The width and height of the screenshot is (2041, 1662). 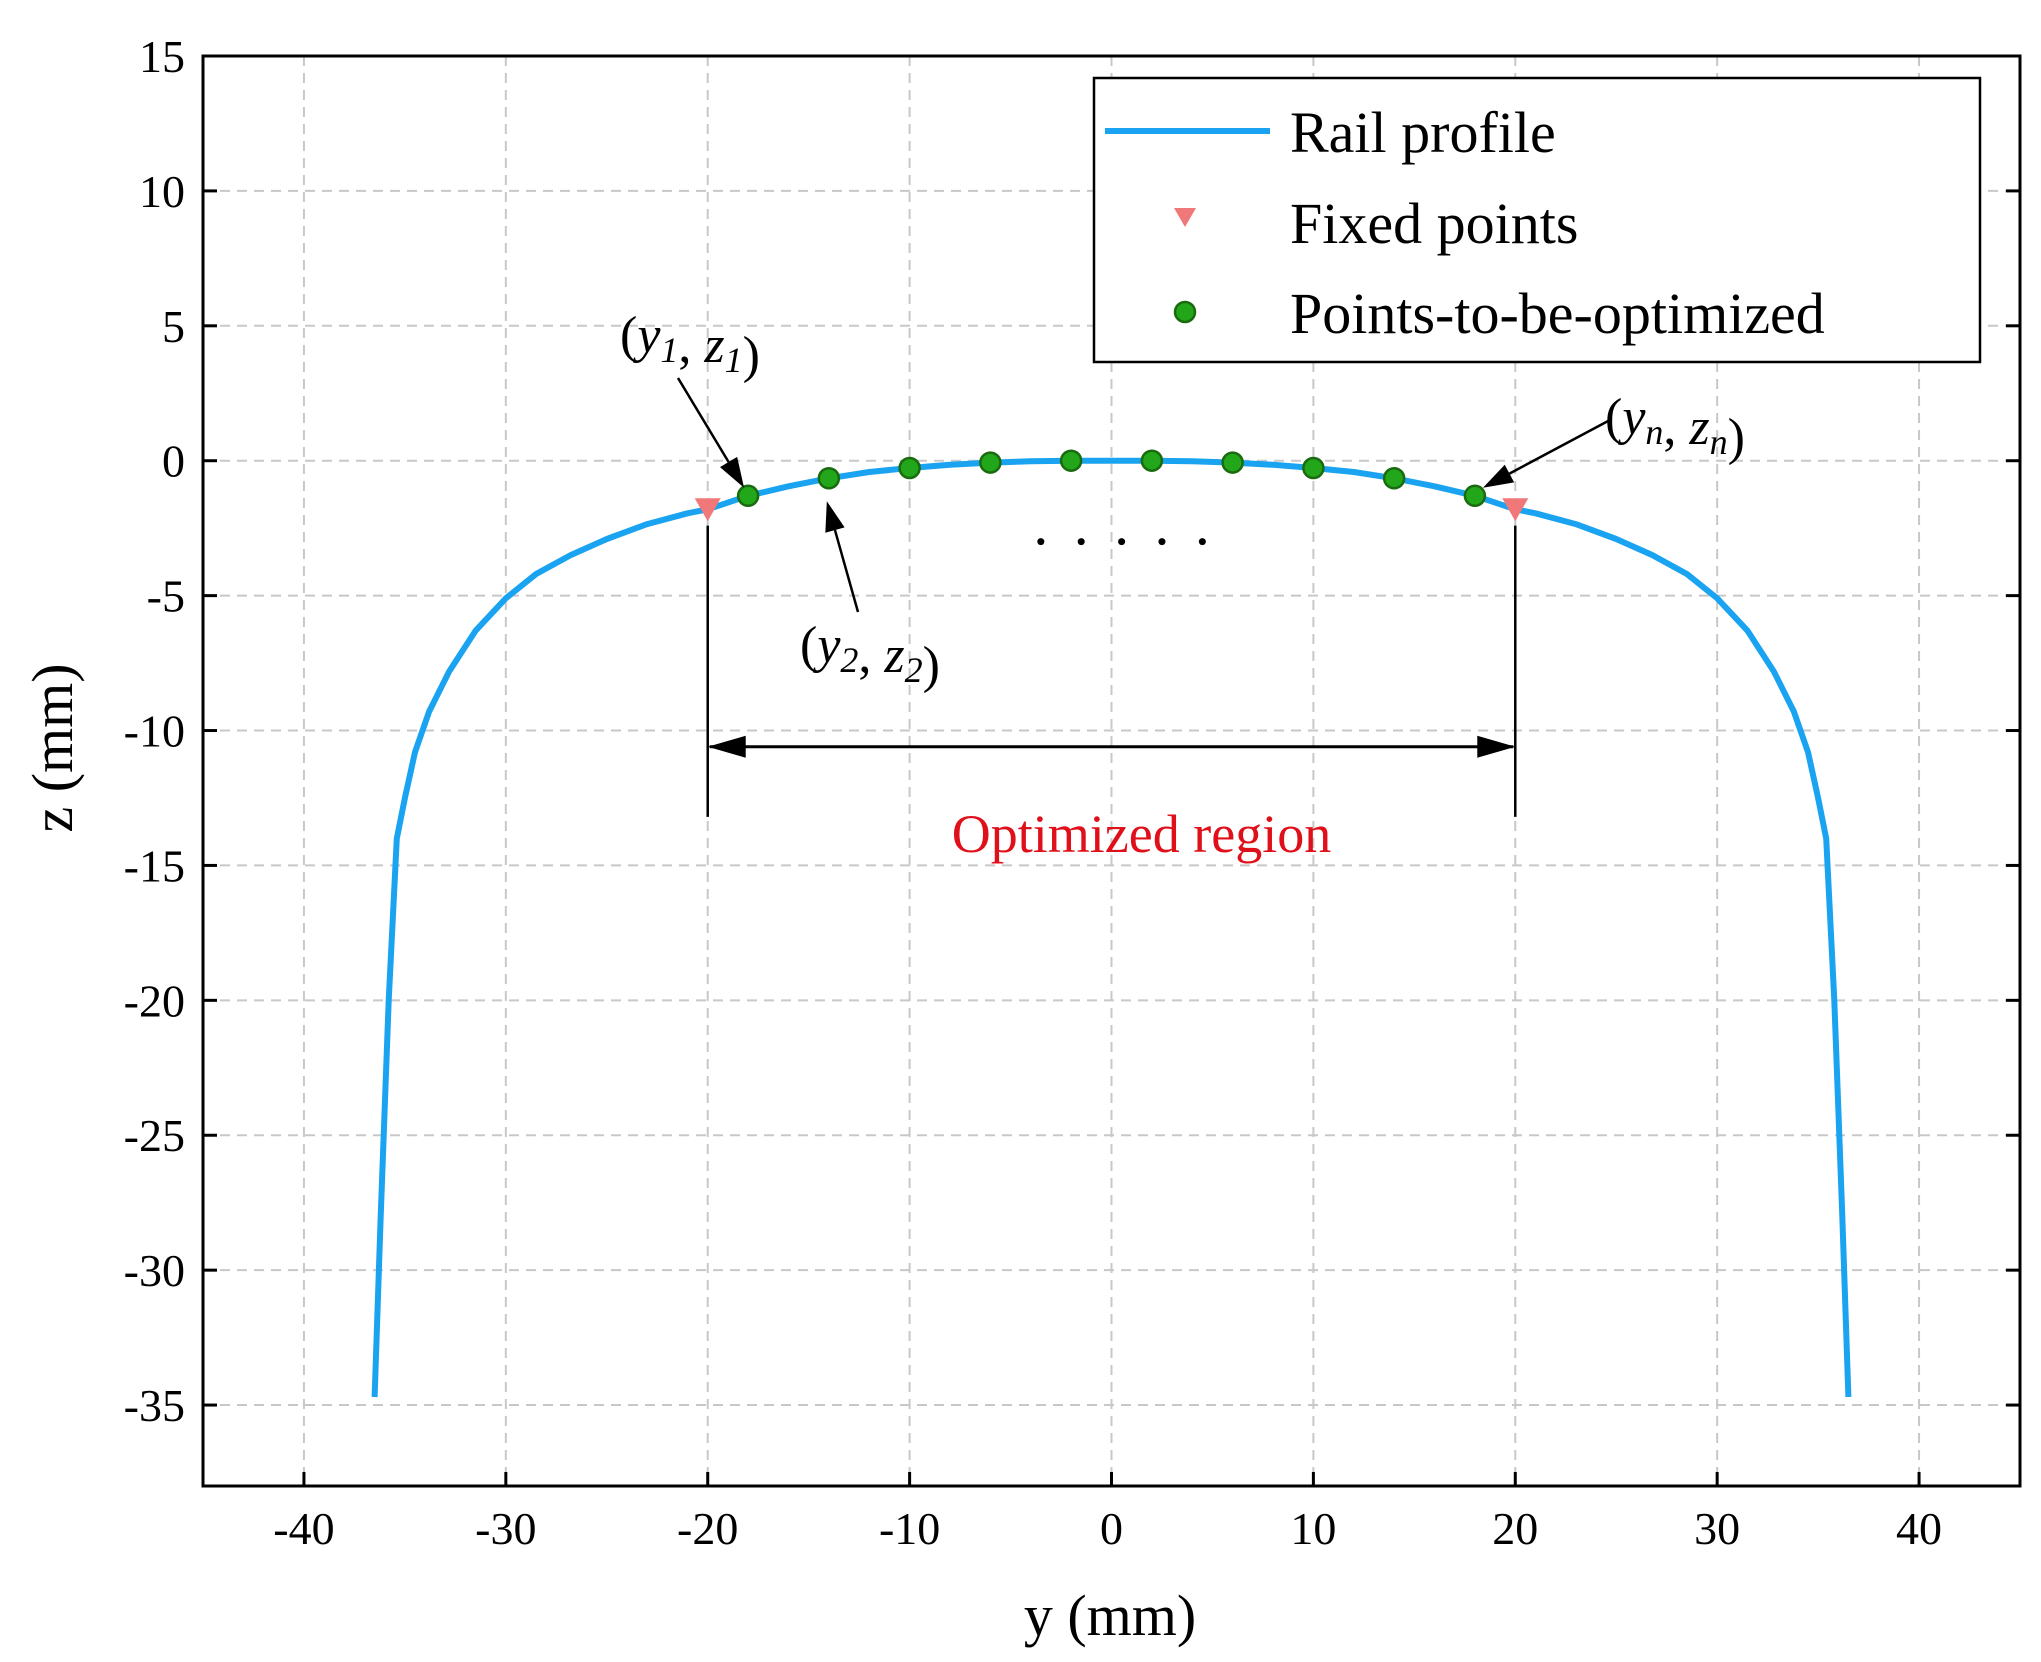 I want to click on legend-frame, so click(x=1537, y=220).